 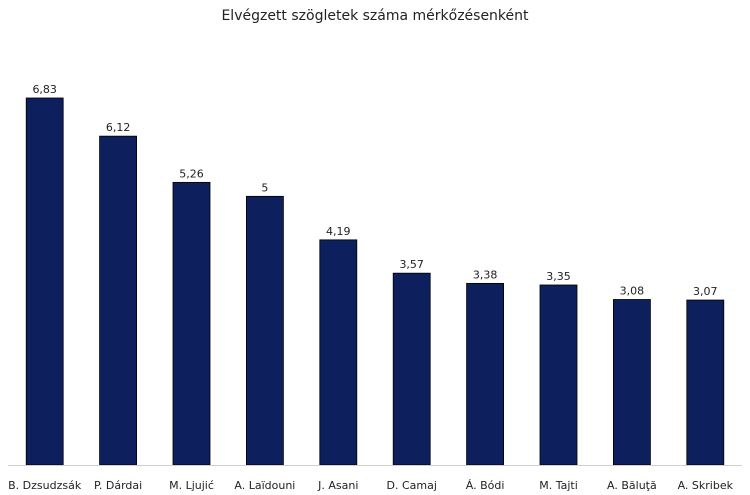 I want to click on category-label-3: M. Ljujić, so click(x=191, y=485).